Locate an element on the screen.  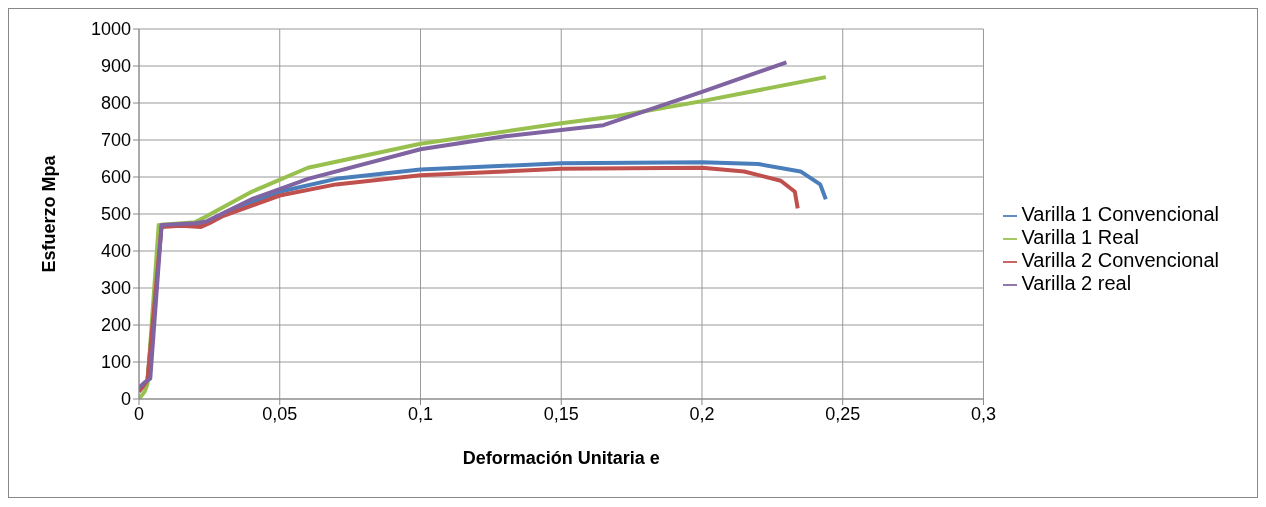
x-tick-label: 0,25 is located at coordinates (843, 413).